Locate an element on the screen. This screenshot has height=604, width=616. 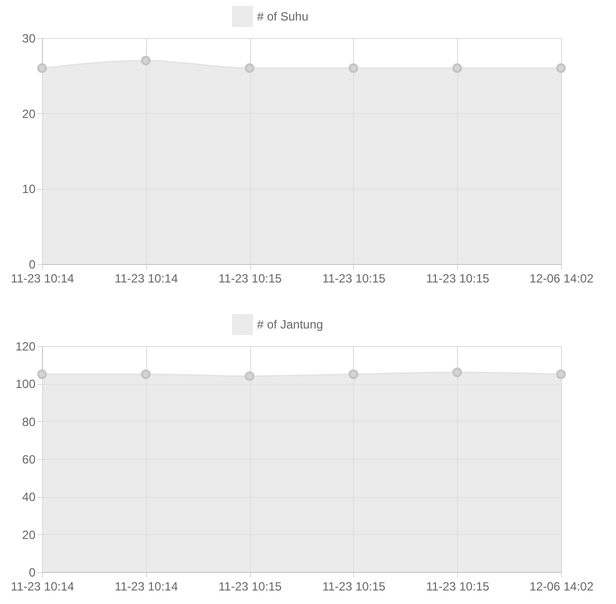
legend-label: # of Jantung is located at coordinates (290, 325).